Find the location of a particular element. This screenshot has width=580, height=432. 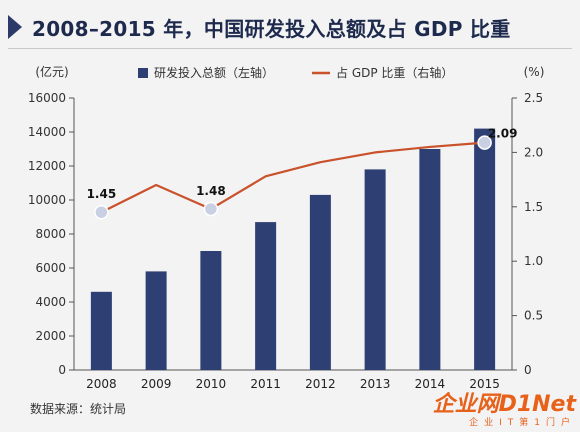

data-label-2010: 1.48 is located at coordinates (211, 191).